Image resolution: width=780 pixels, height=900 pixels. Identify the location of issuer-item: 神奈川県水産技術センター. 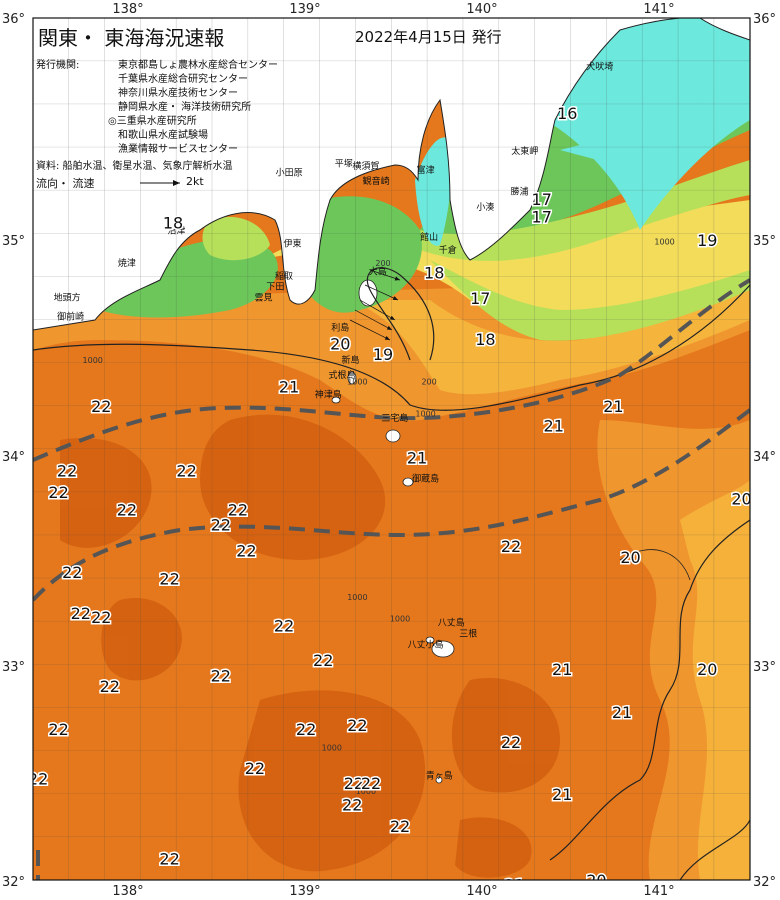
(178, 93).